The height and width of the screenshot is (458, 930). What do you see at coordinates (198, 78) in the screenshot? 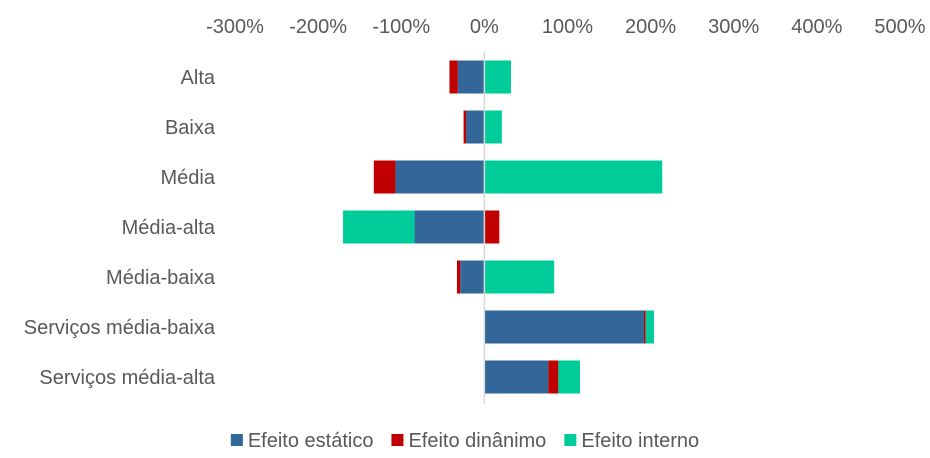
I see `category-label: Alta` at bounding box center [198, 78].